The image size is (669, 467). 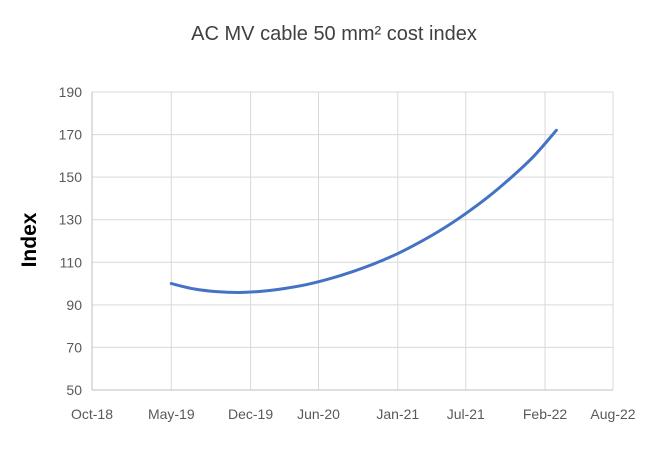 What do you see at coordinates (318, 414) in the screenshot?
I see `x-tick-label: Jun-20` at bounding box center [318, 414].